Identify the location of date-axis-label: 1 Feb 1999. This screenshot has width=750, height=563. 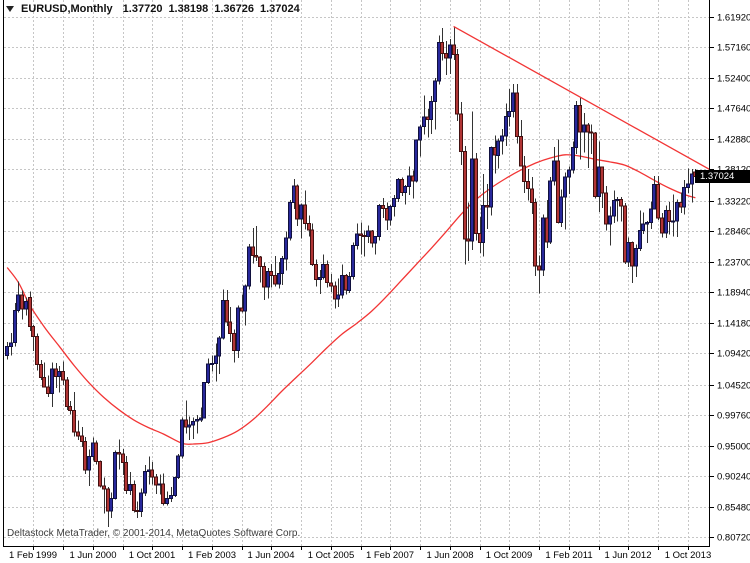
(33, 555).